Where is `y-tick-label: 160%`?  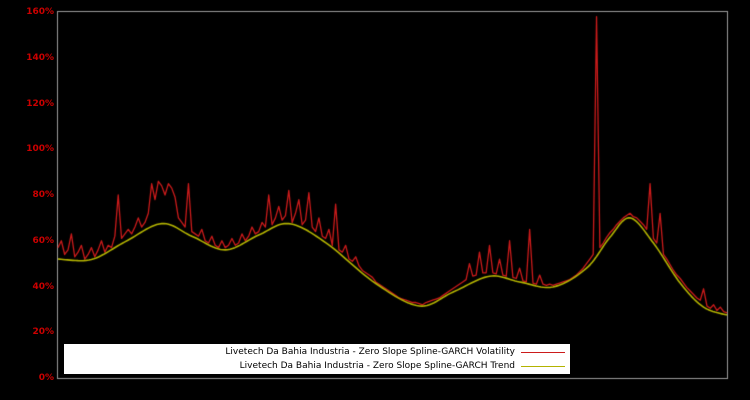
y-tick-label: 160% is located at coordinates (40, 12).